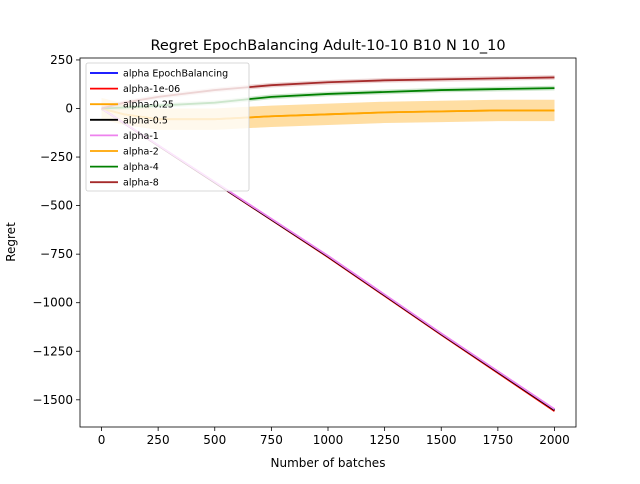 The width and height of the screenshot is (640, 484). Describe the element at coordinates (141, 152) in the screenshot. I see `legend-label: alpha-2` at that location.